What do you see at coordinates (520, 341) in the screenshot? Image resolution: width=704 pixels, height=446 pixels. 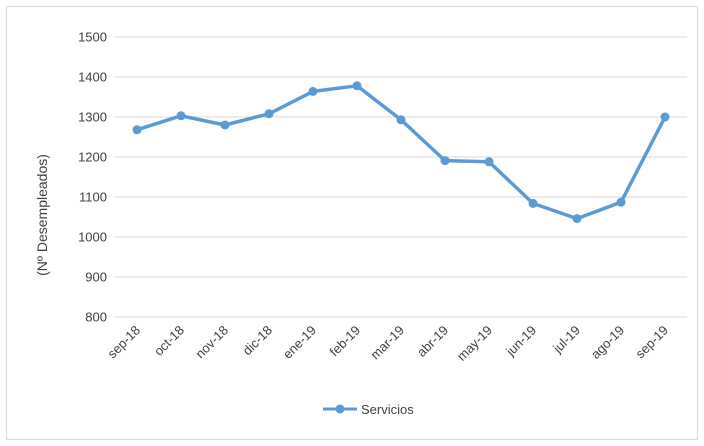 I see `x-tick-label: jun-19` at bounding box center [520, 341].